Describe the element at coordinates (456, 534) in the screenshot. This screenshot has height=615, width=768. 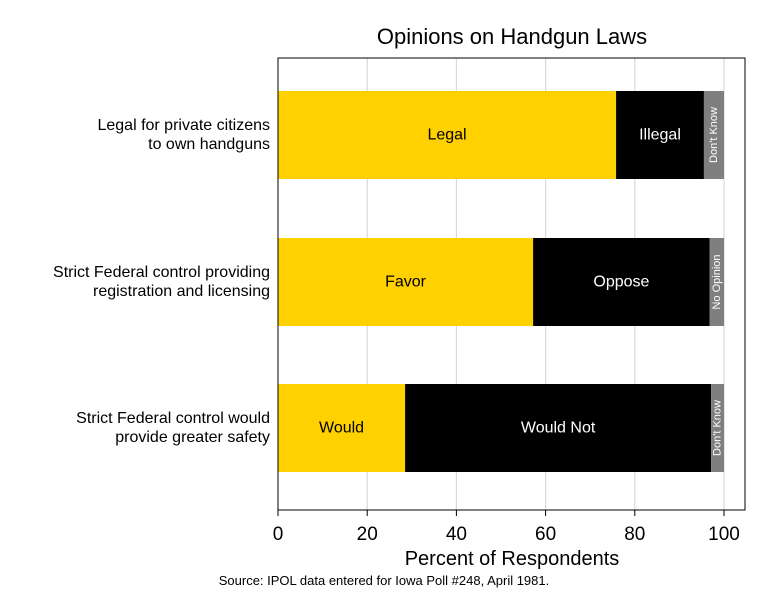
I see `x-tick-label-40: 40` at that location.